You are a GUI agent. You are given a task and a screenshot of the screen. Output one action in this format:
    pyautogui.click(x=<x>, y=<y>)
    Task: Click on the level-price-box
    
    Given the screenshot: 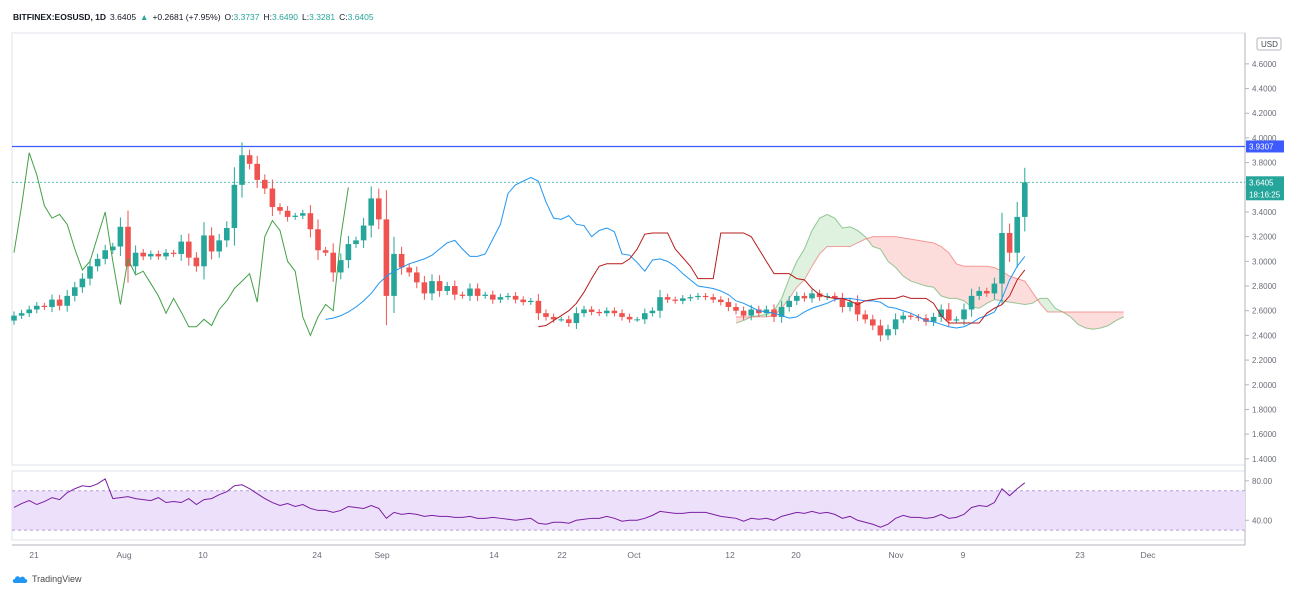 What is the action you would take?
    pyautogui.click(x=1265, y=146)
    